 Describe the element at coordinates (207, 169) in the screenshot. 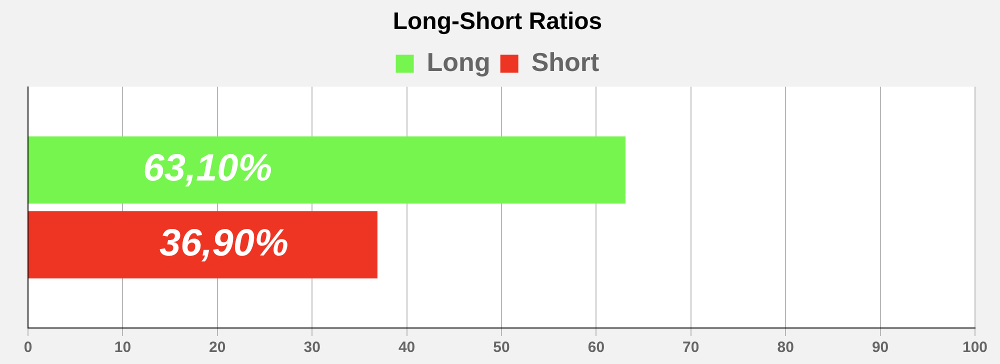

I see `data-label: 63,10%` at that location.